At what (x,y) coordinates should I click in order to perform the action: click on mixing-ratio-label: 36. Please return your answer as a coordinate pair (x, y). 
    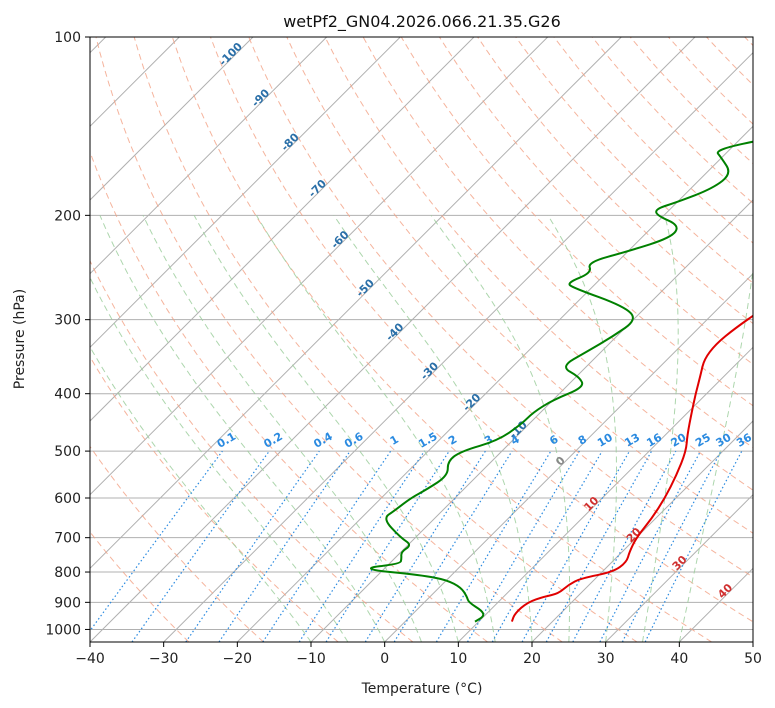
    Looking at the image, I should click on (744, 440).